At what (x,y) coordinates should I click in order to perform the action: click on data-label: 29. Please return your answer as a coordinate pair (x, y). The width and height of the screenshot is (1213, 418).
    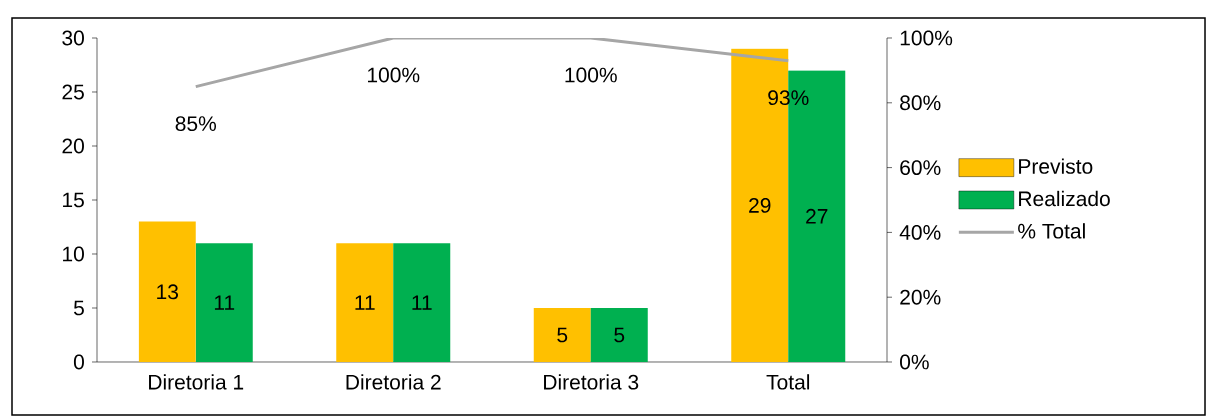
    Looking at the image, I should click on (760, 205).